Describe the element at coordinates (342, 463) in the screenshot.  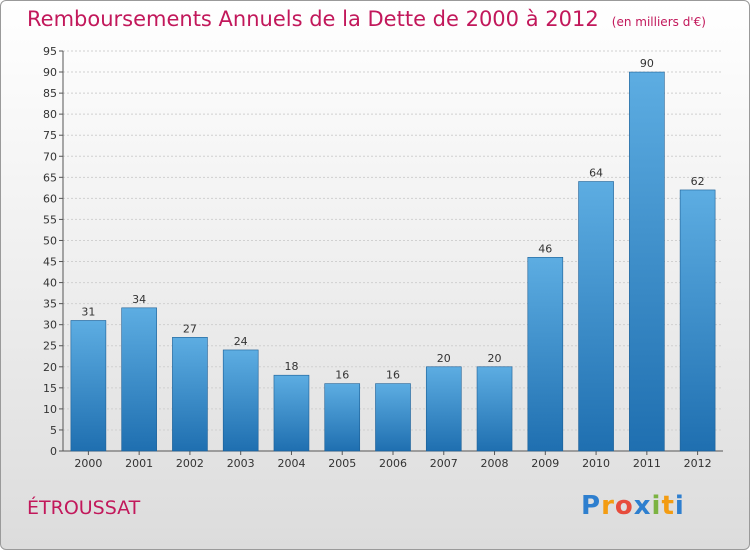
I see `x-tick-label: 2005` at that location.